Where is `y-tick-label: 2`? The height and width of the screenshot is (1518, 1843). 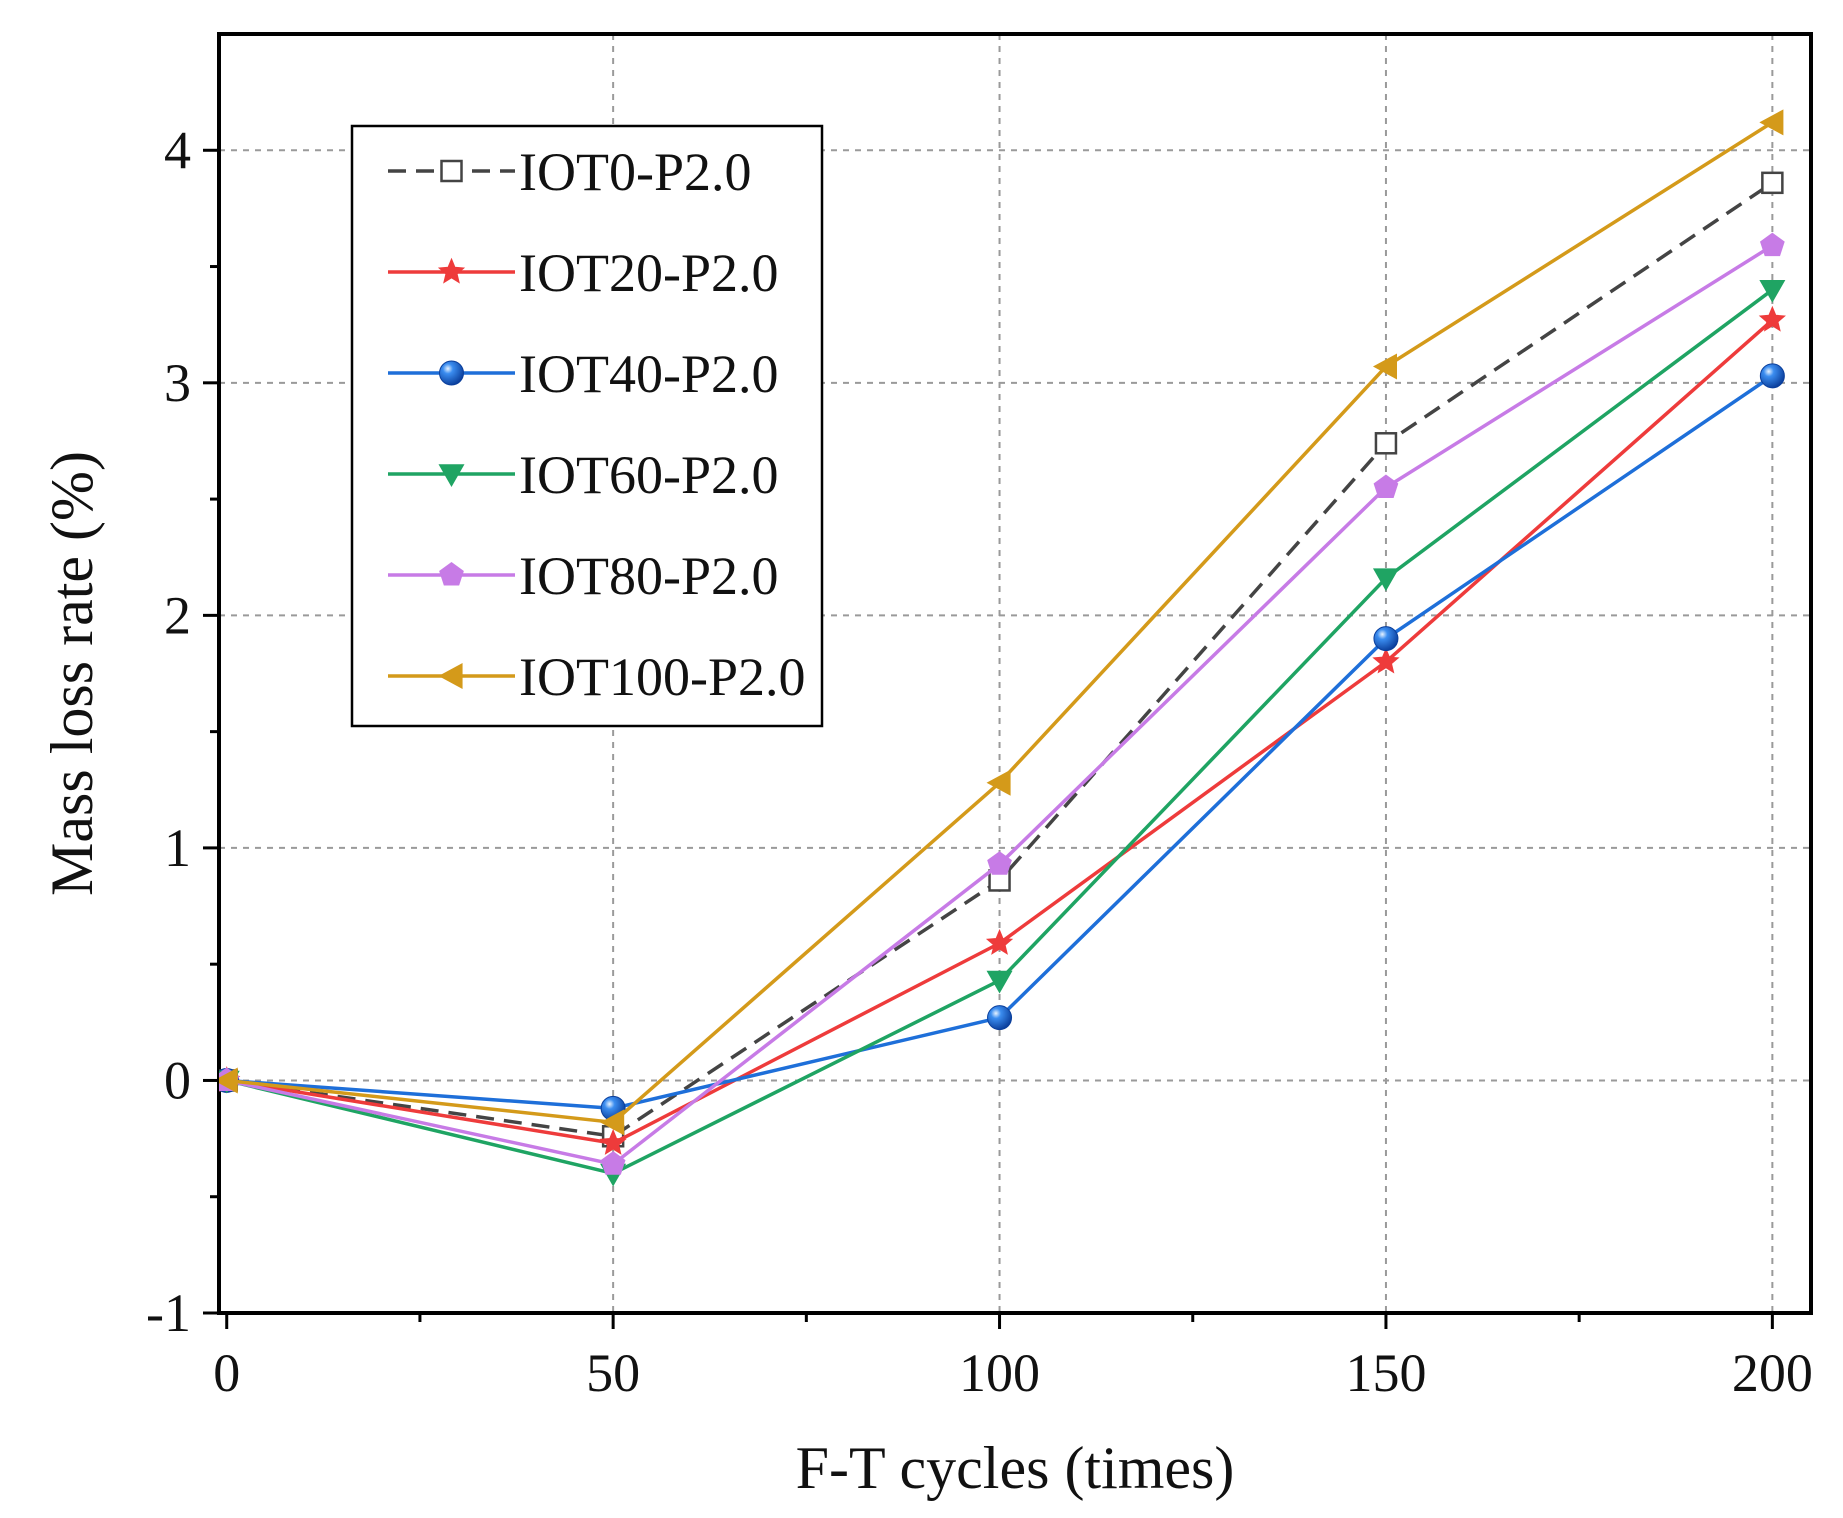 y-tick-label: 2 is located at coordinates (177, 615).